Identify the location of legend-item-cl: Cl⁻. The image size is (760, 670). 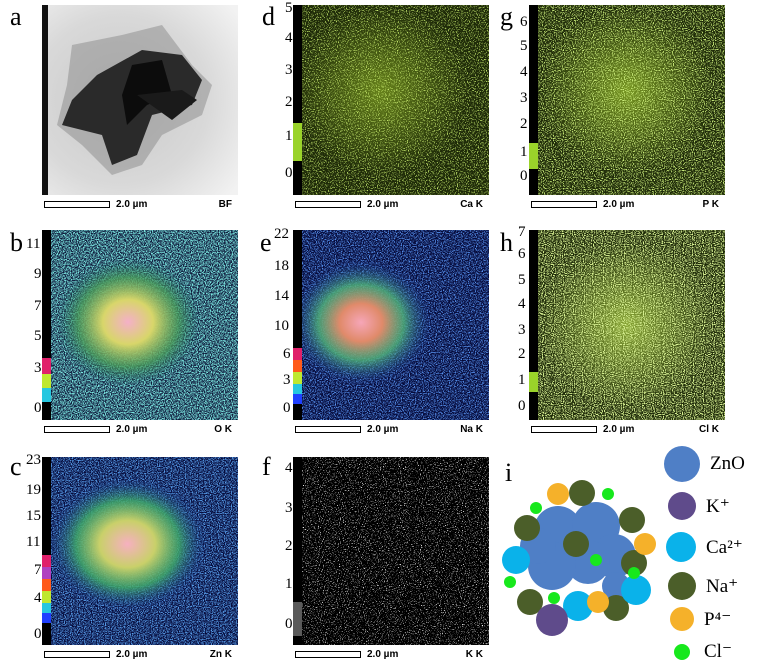
(703, 651).